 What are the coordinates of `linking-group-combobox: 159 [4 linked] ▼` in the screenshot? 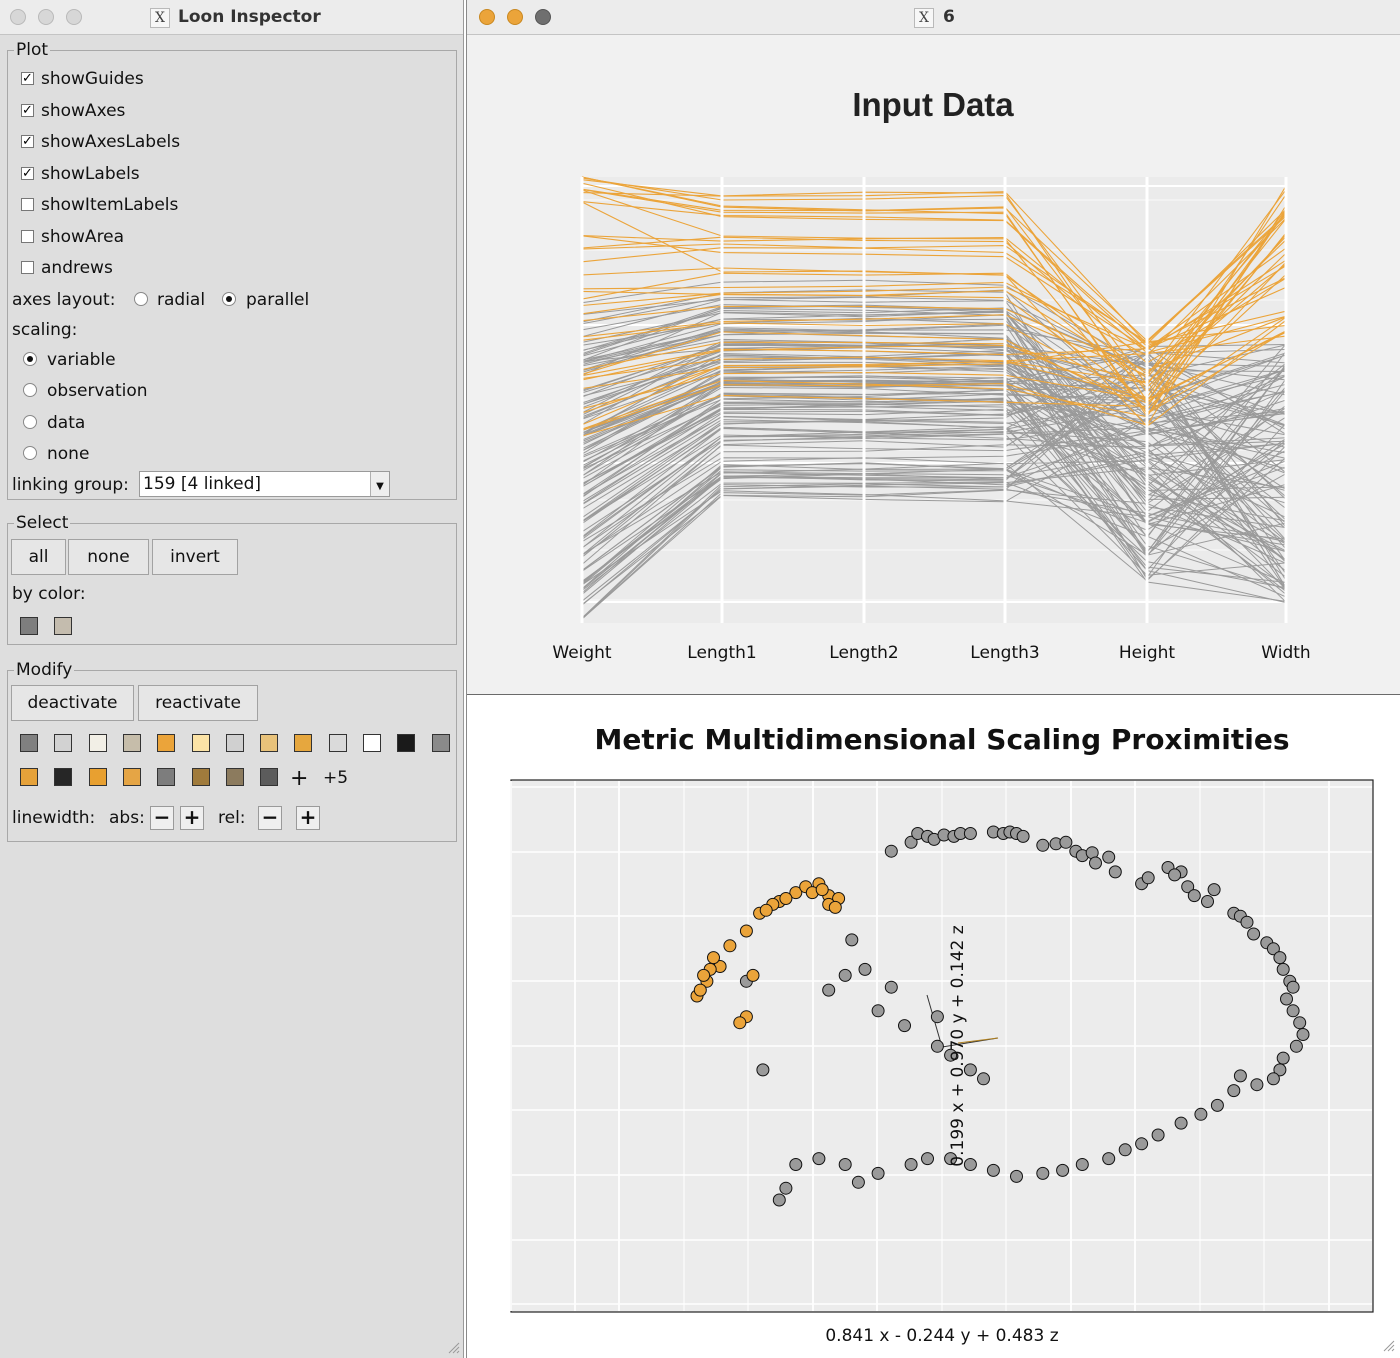 It's located at (264, 484).